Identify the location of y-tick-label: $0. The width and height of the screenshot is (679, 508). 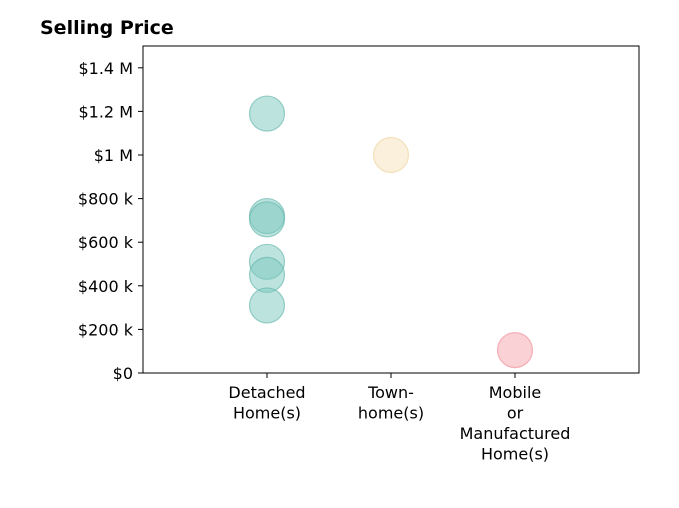
(123, 373).